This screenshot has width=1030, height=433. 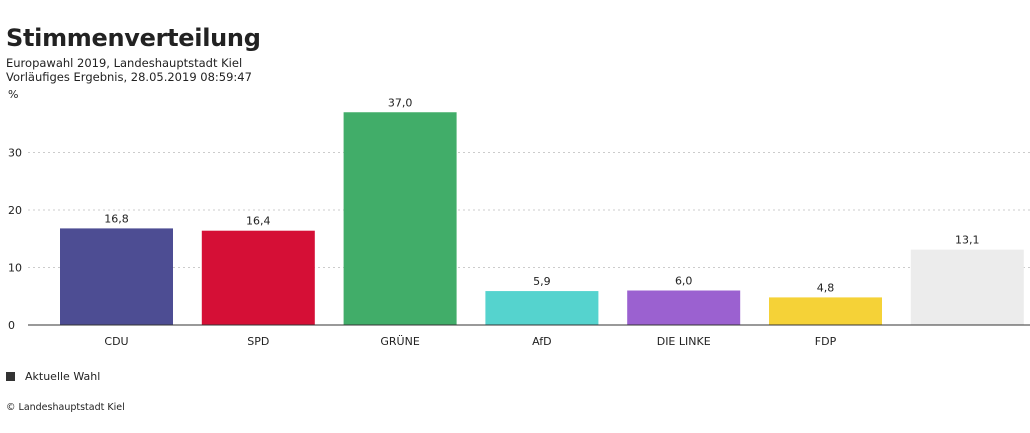 I want to click on x-tick-label: GRÜNE, so click(x=399, y=341).